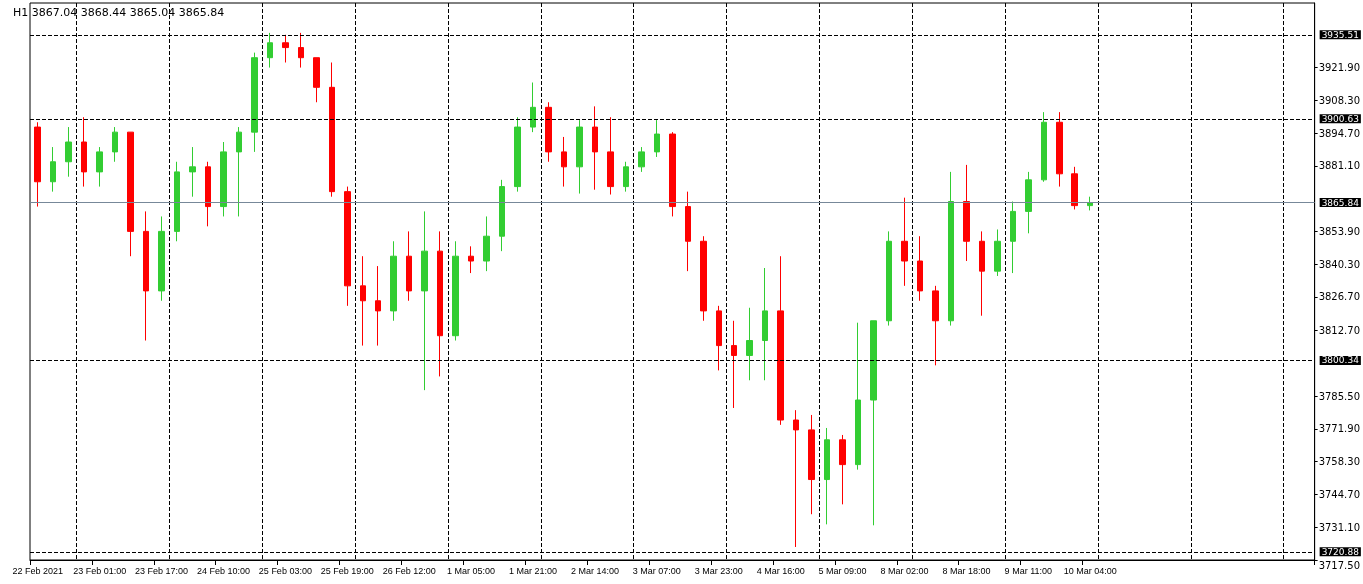 This screenshot has width=1363, height=584. Describe the element at coordinates (1339, 166) in the screenshot. I see `y-tick-label: 3881.10` at that location.